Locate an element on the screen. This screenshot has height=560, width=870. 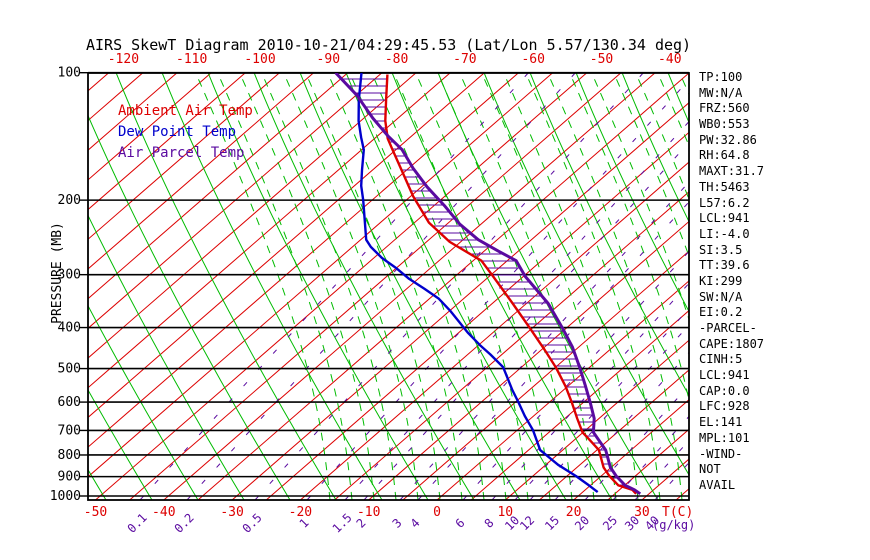
stat-line: WB0:553 is located at coordinates (724, 124).